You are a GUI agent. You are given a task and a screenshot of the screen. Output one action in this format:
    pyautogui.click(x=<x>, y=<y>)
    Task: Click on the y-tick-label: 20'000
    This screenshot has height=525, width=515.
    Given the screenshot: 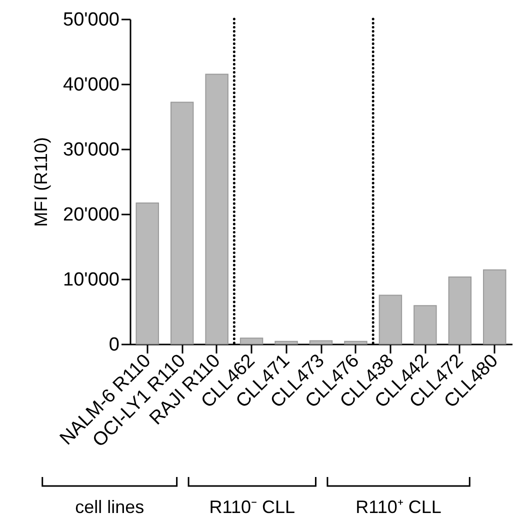 What is the action you would take?
    pyautogui.click(x=91, y=215)
    